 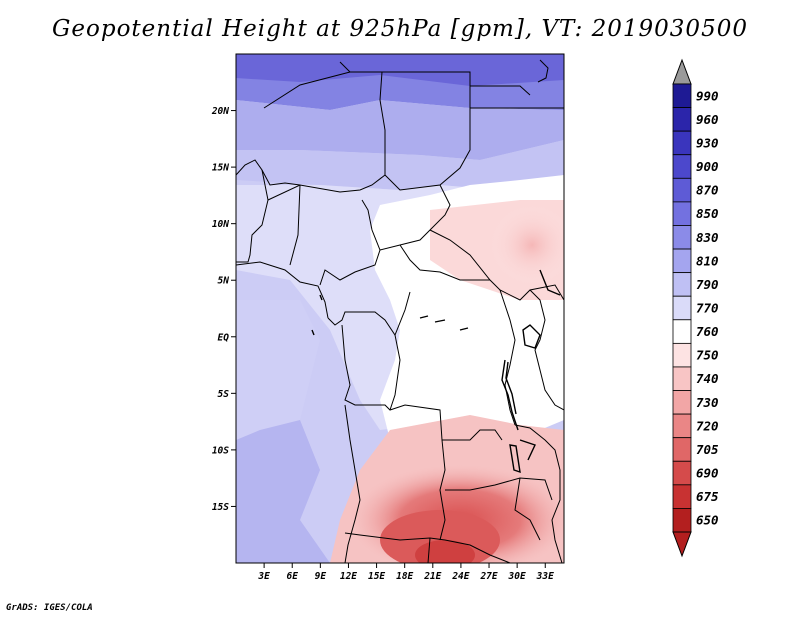 What do you see at coordinates (682, 544) in the screenshot?
I see `colorbar-bottom-arrow` at bounding box center [682, 544].